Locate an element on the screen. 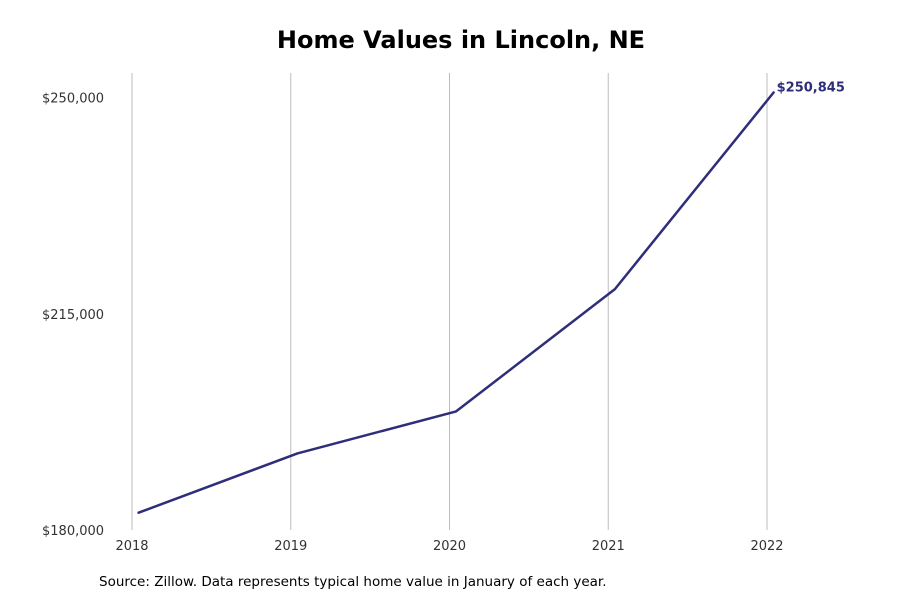 Image resolution: width=900 pixels, height=600 pixels. x-axis-ticks: 2018 2019 2020 2021 2022 is located at coordinates (449, 546).